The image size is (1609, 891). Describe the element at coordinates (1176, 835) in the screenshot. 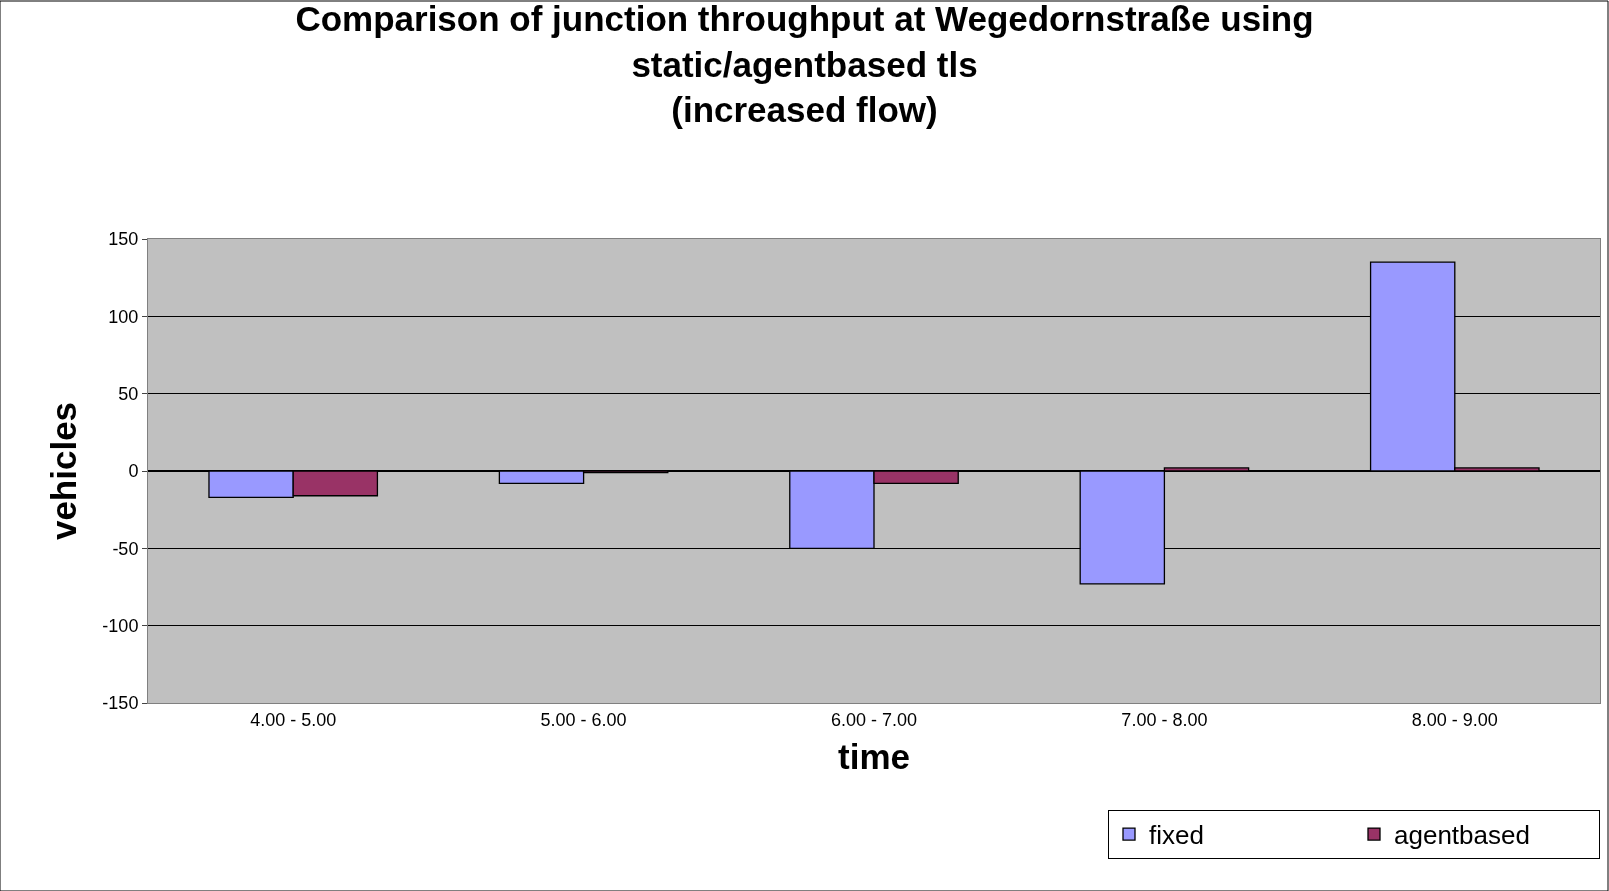

I see `legend-label: fixed` at that location.